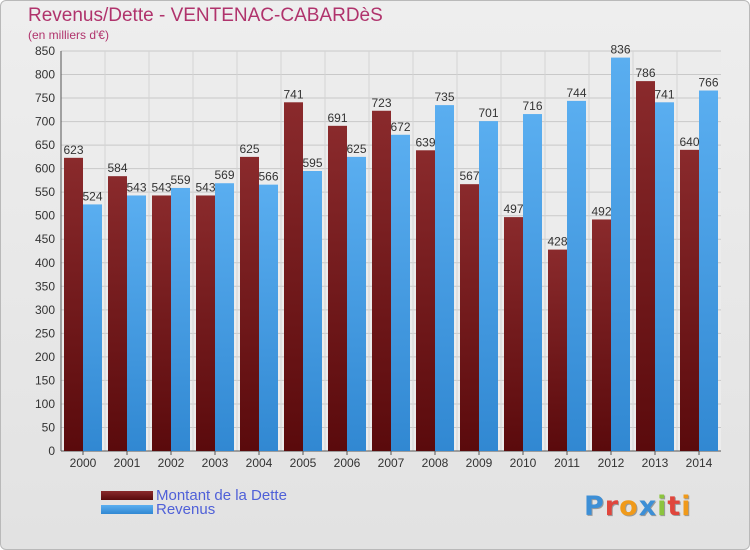 Image resolution: width=750 pixels, height=550 pixels. Describe the element at coordinates (215, 463) in the screenshot. I see `x-tick-label: 2003` at that location.